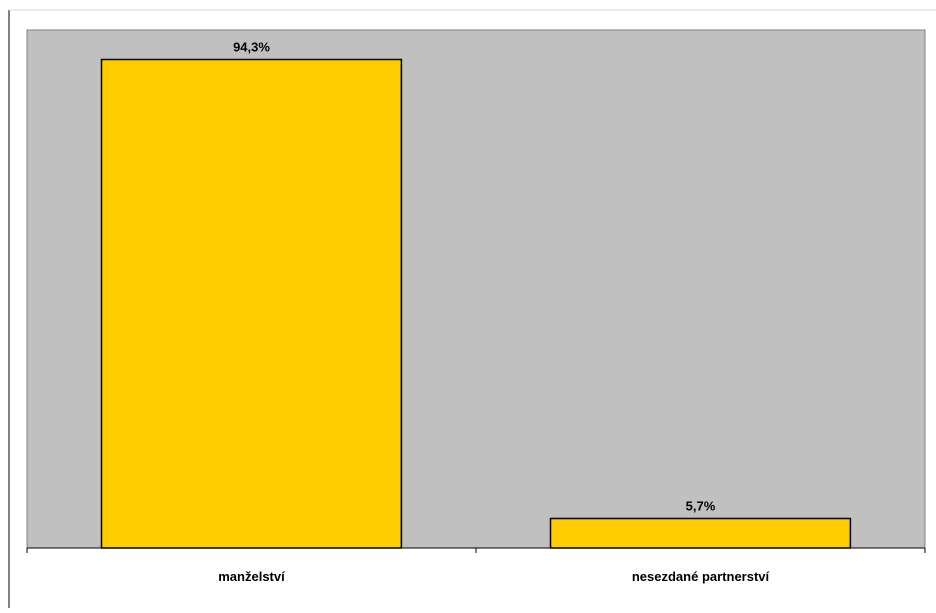  Describe the element at coordinates (701, 576) in the screenshot. I see `category-tick-label: nesezdané partnerství` at that location.